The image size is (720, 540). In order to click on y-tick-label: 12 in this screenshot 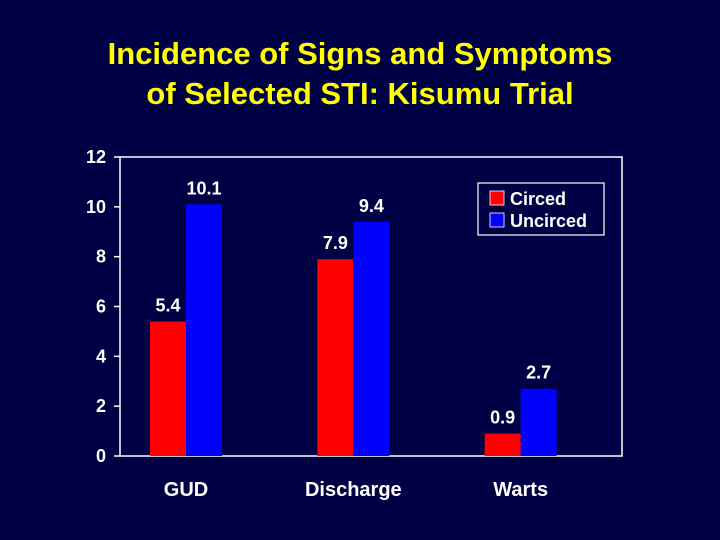, I will do `click(96, 157)`.